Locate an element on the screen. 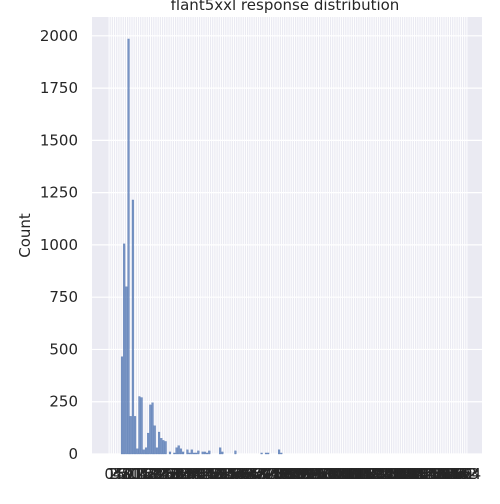 This screenshot has width=500, height=504. x-tick-label: 18 is located at coordinates (148, 474).